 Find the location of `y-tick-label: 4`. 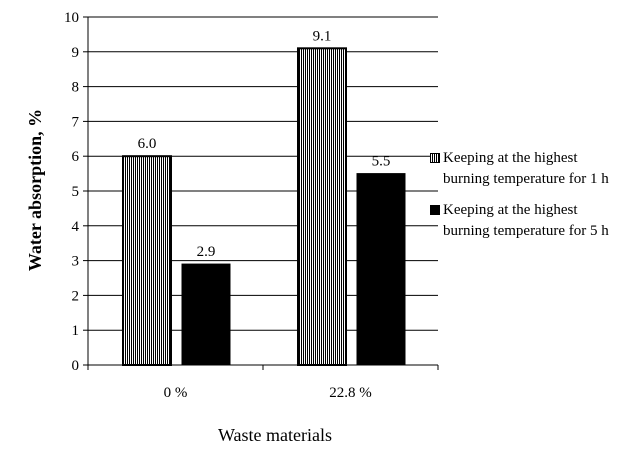

y-tick-label: 4 is located at coordinates (76, 227).